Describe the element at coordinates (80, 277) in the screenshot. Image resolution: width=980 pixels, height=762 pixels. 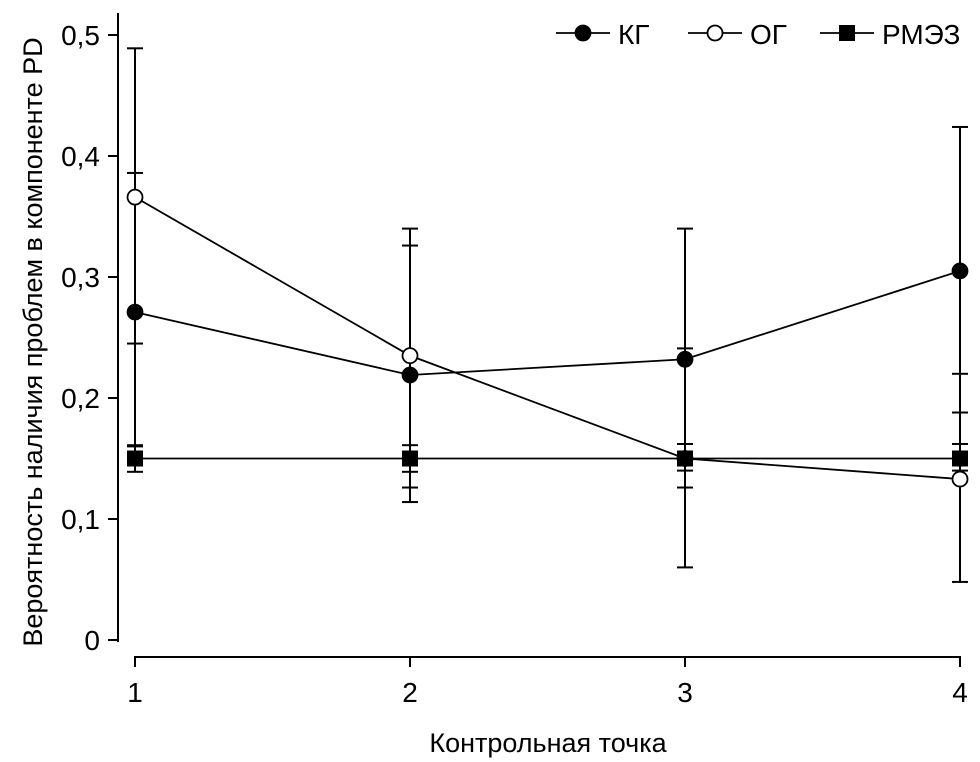
I see `y-tick-label: 0,3` at that location.